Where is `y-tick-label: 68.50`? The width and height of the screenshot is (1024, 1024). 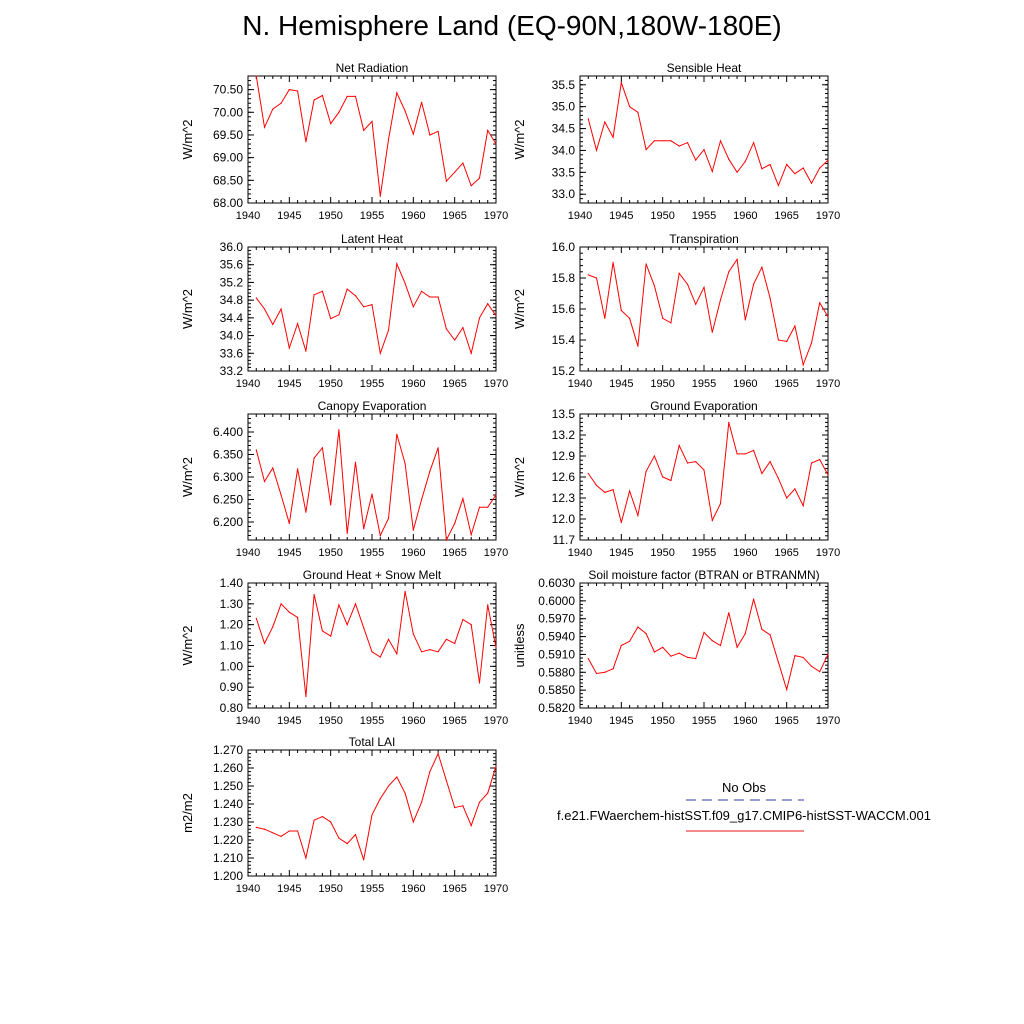 y-tick-label: 68.50 is located at coordinates (228, 180).